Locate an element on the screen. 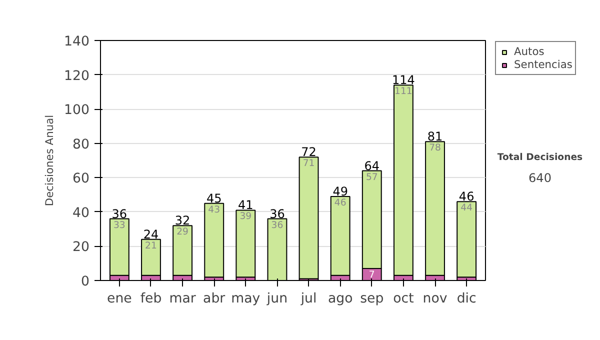 This screenshot has width=600, height=340. total-label: 81 is located at coordinates (435, 137).